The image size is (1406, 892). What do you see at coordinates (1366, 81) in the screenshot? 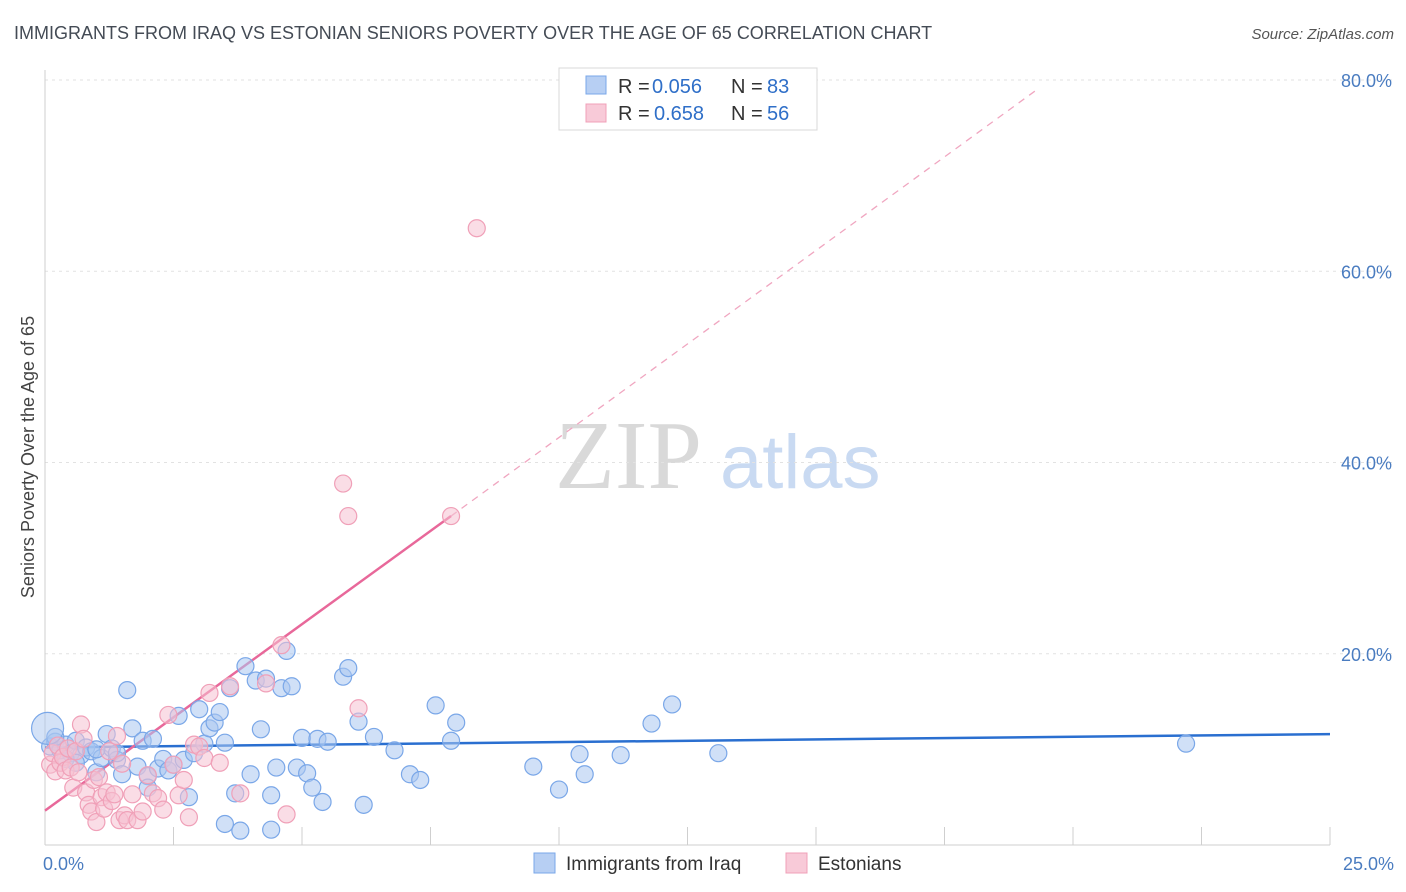
I see `y-tick-label-3: 80.0%` at bounding box center [1366, 81].